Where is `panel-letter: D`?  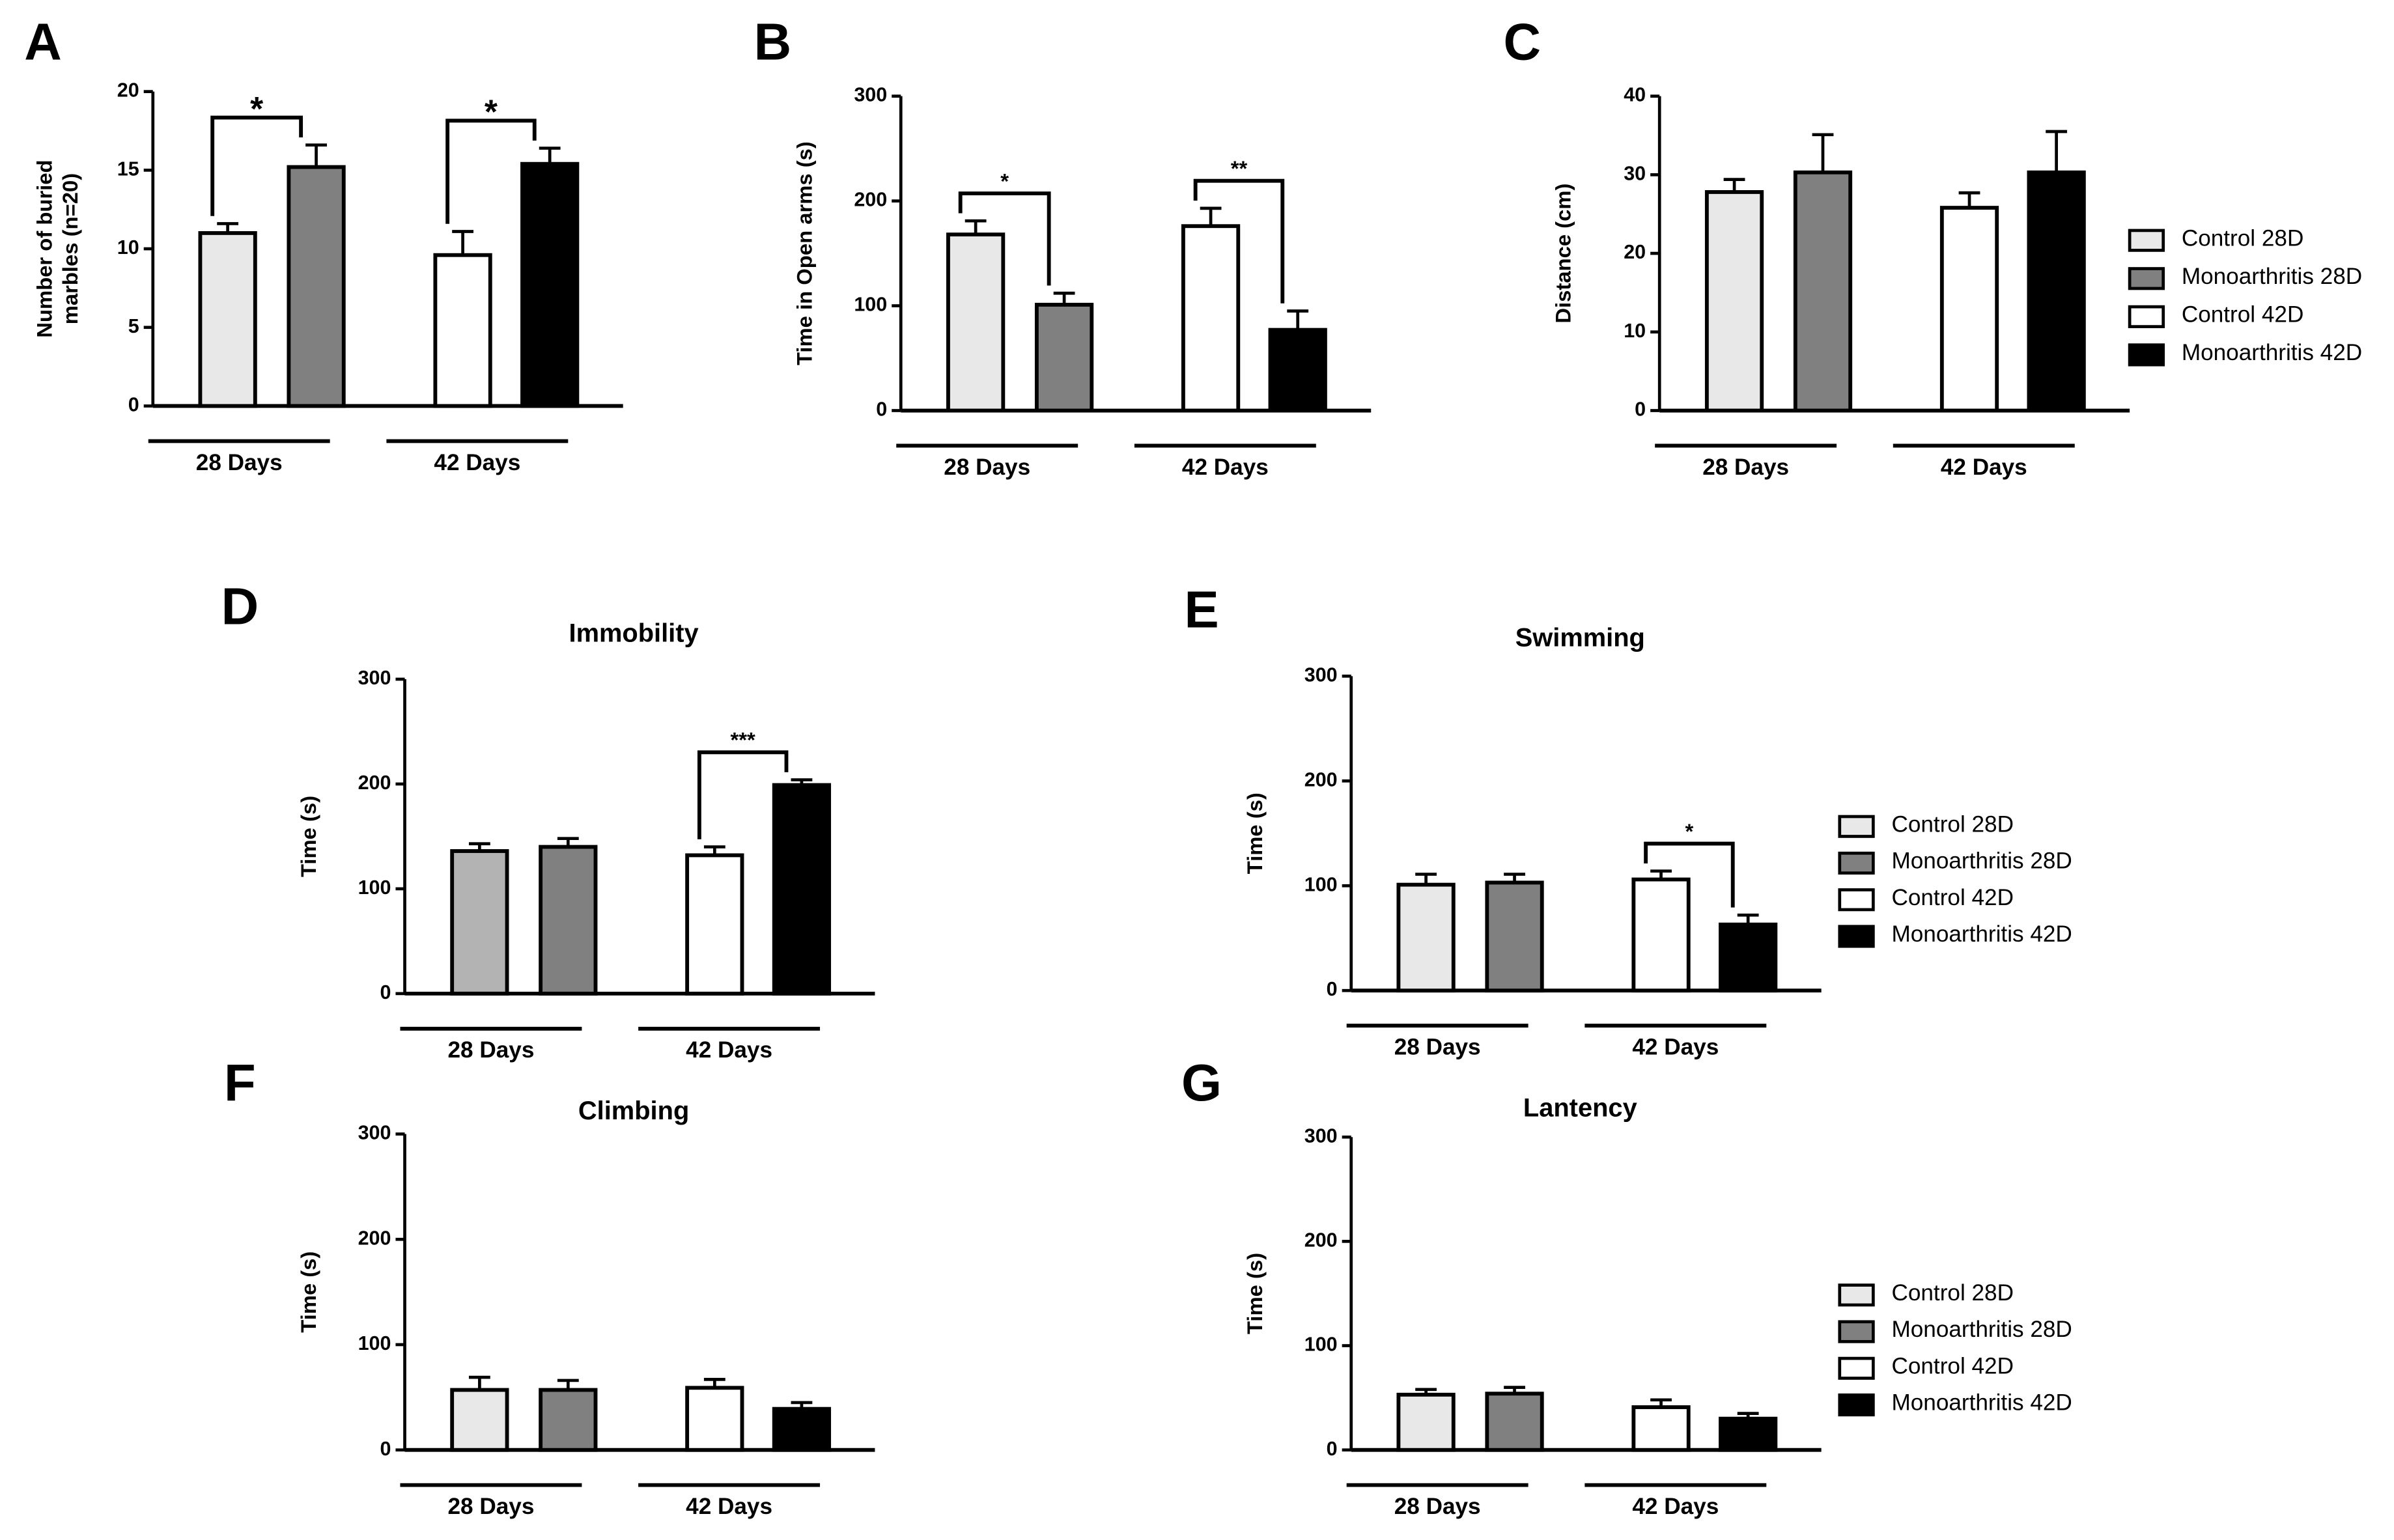 panel-letter: D is located at coordinates (240, 607).